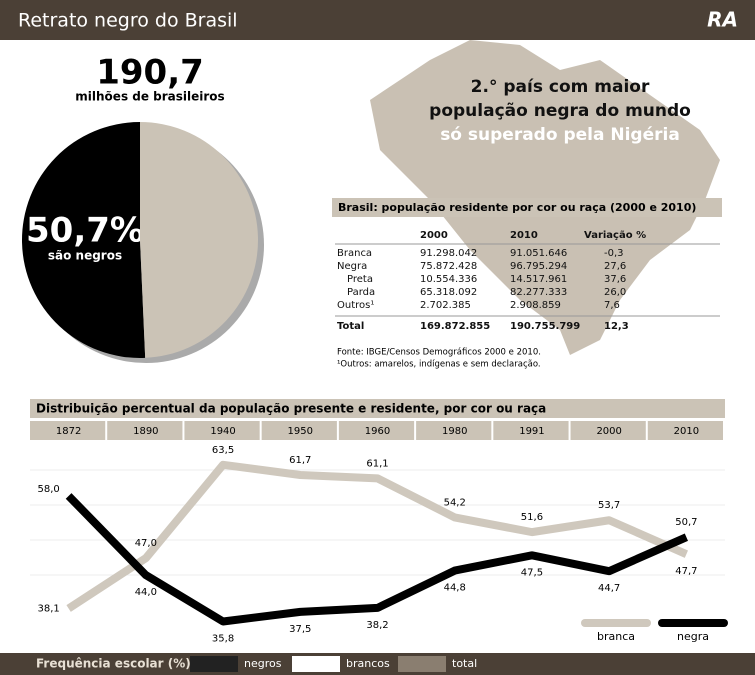 The width and height of the screenshot is (755, 675). I want to click on table-cell: 26,0, so click(615, 292).